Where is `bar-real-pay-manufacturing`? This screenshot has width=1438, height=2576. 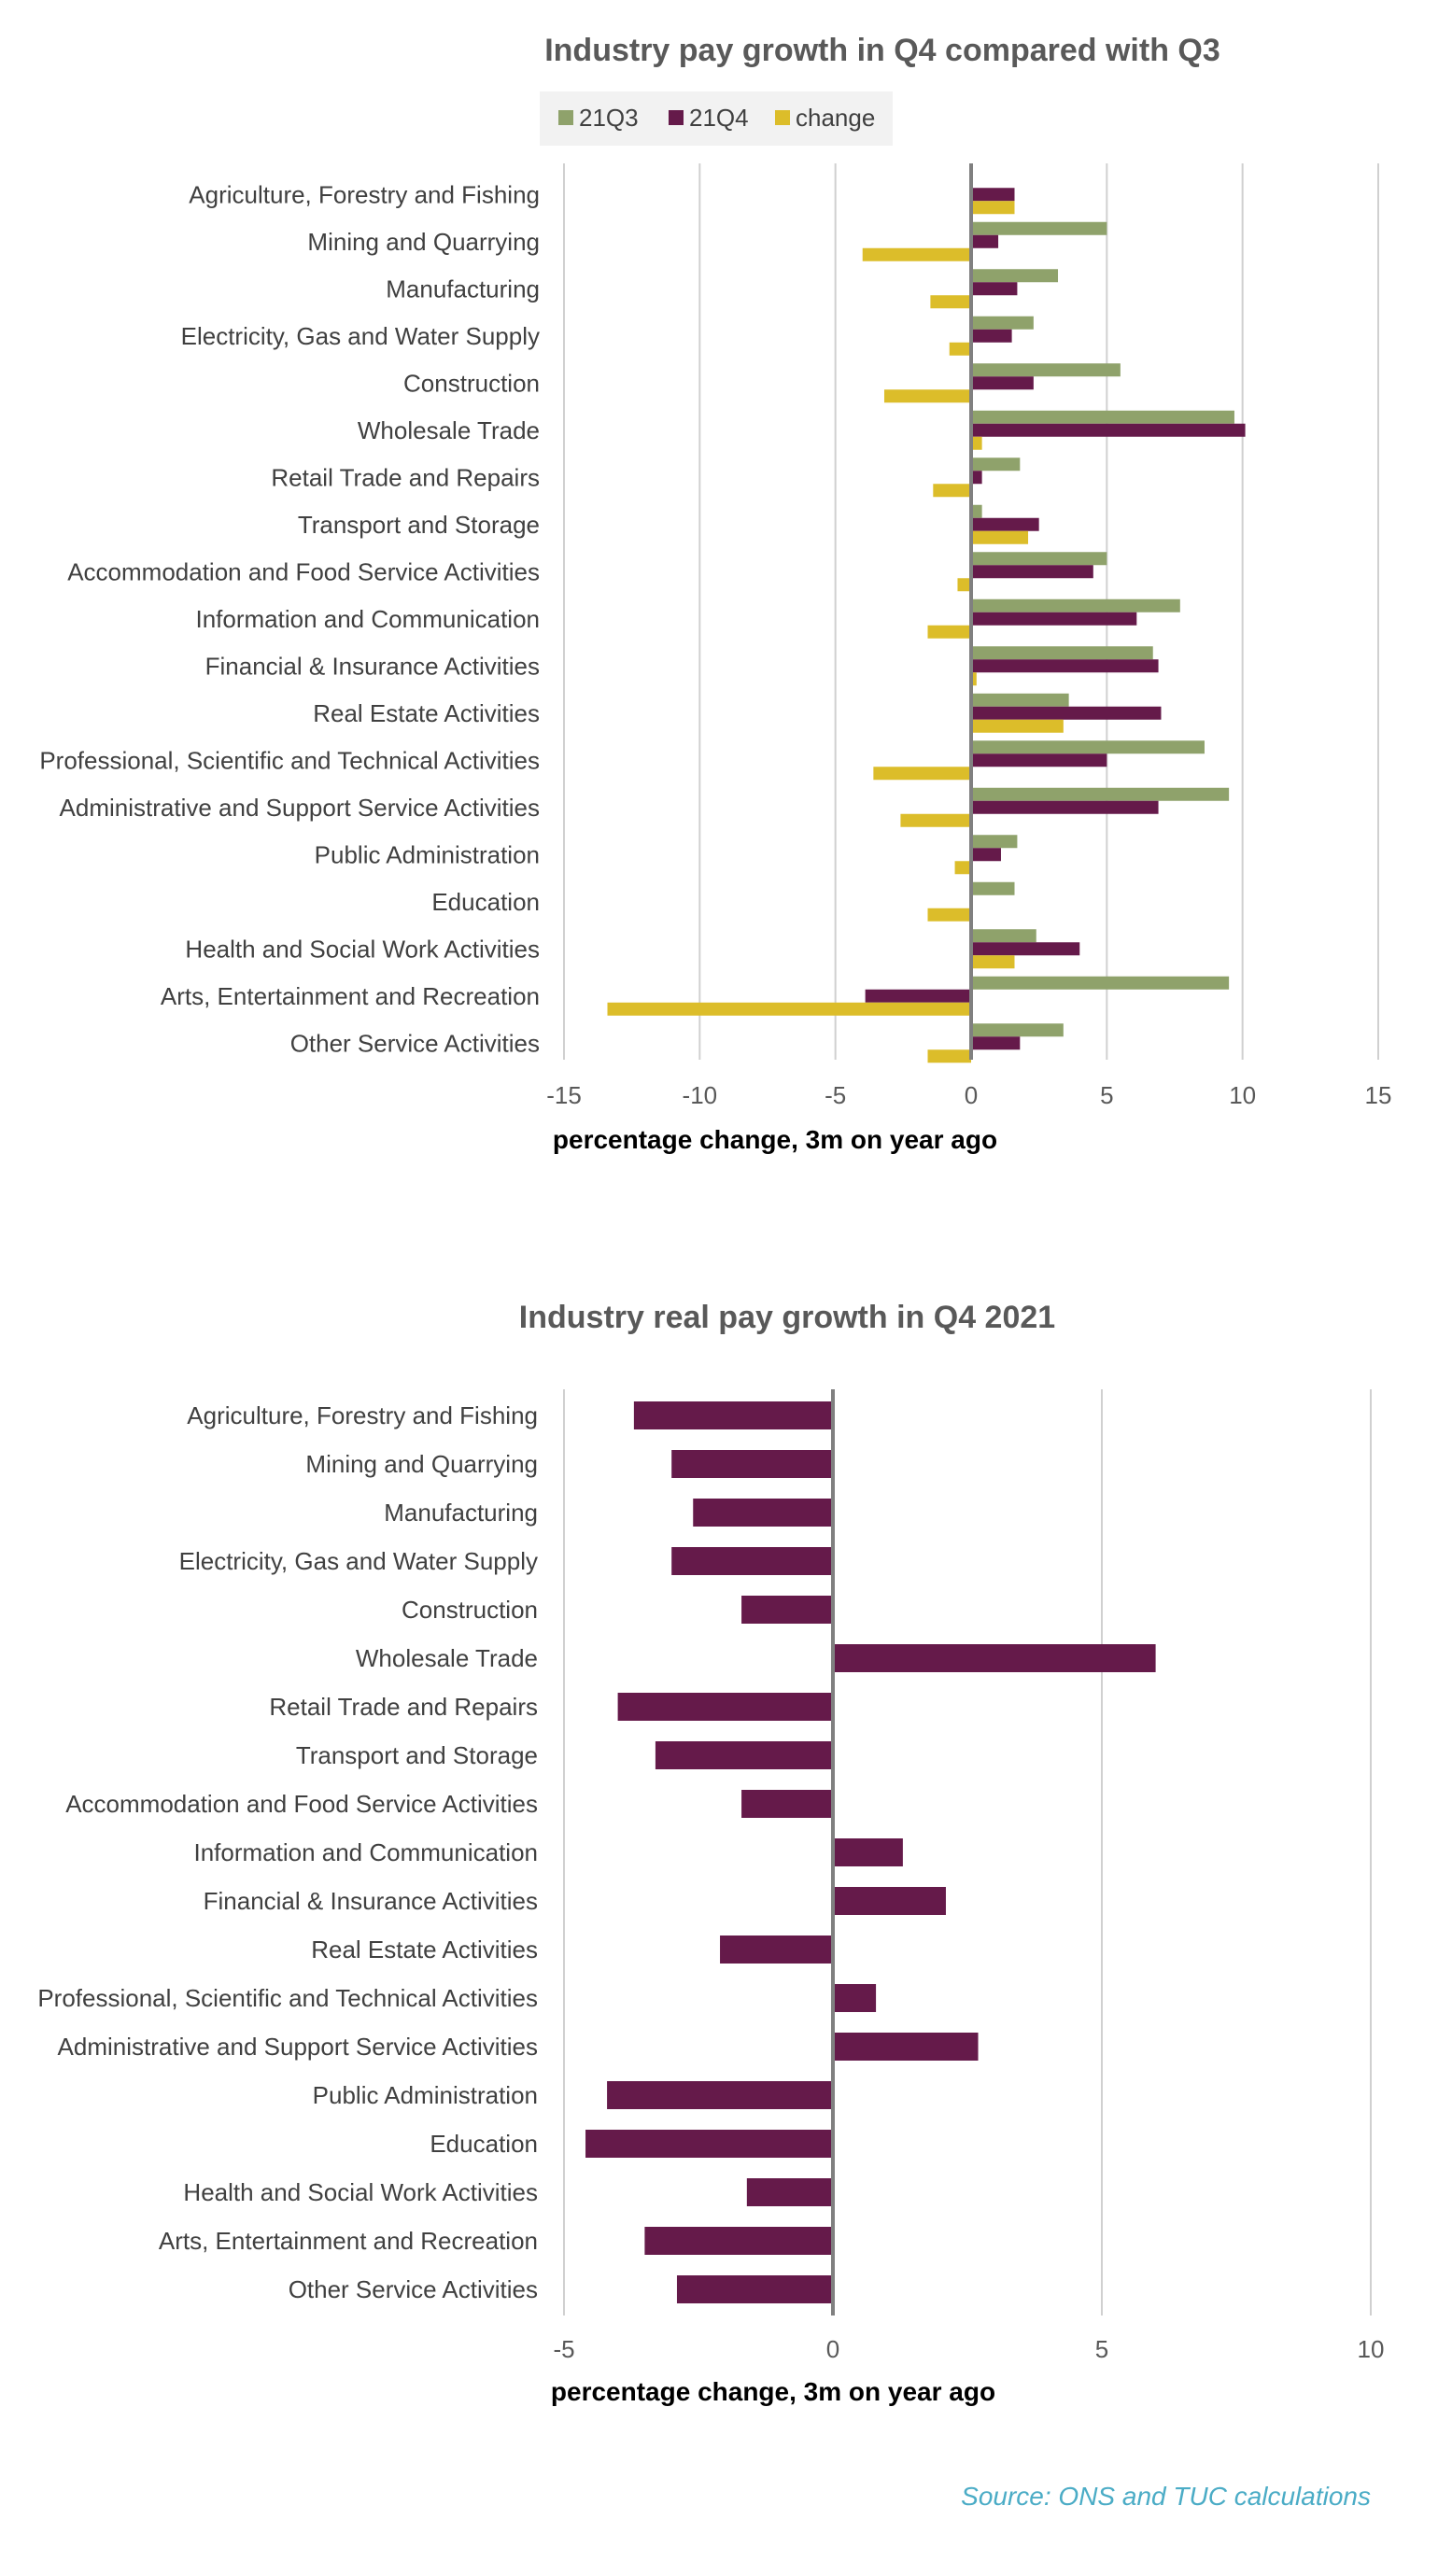
bar-real-pay-manufacturing is located at coordinates (763, 1513).